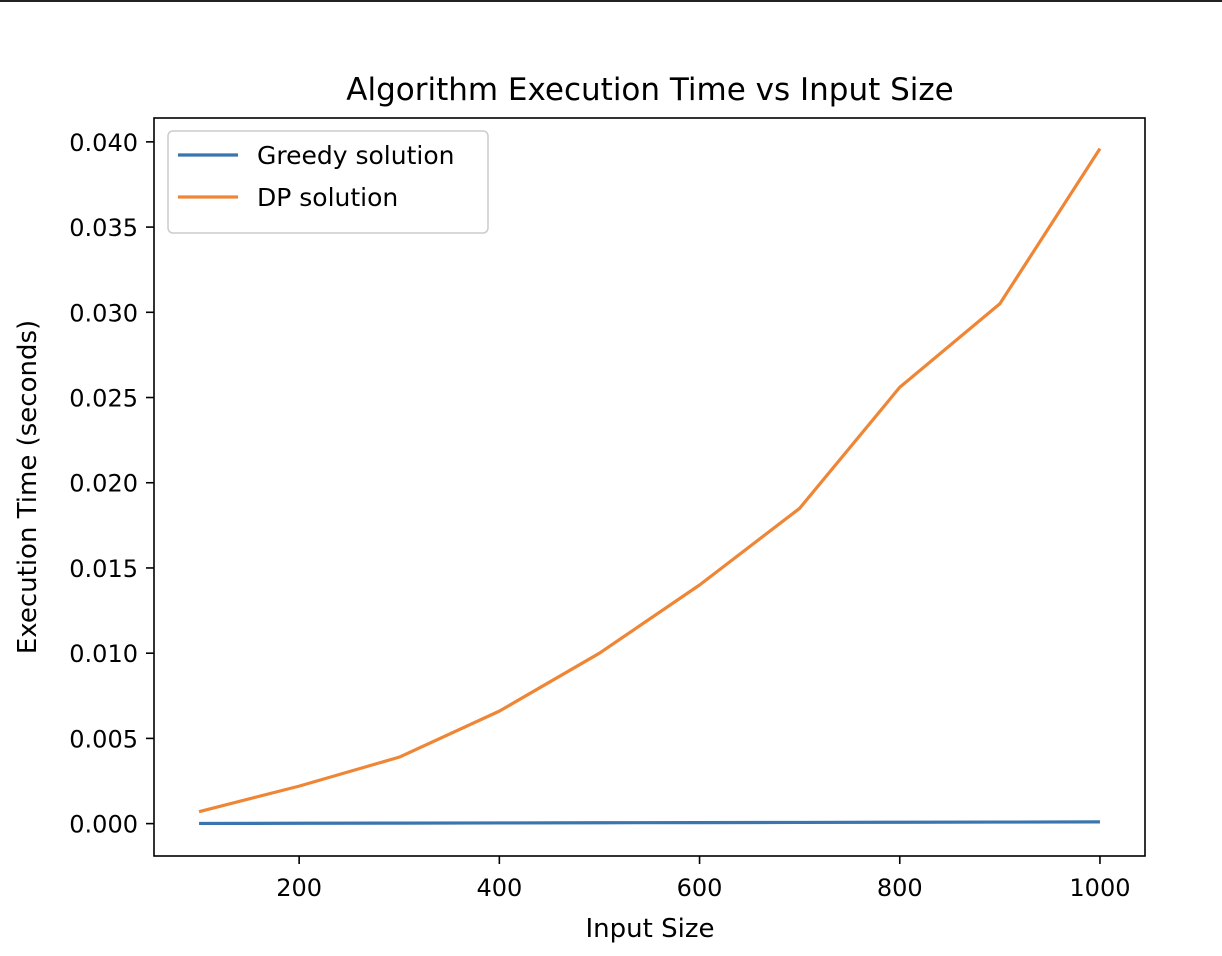 The width and height of the screenshot is (1222, 956). I want to click on y-tick-label: 0.000, so click(103, 825).